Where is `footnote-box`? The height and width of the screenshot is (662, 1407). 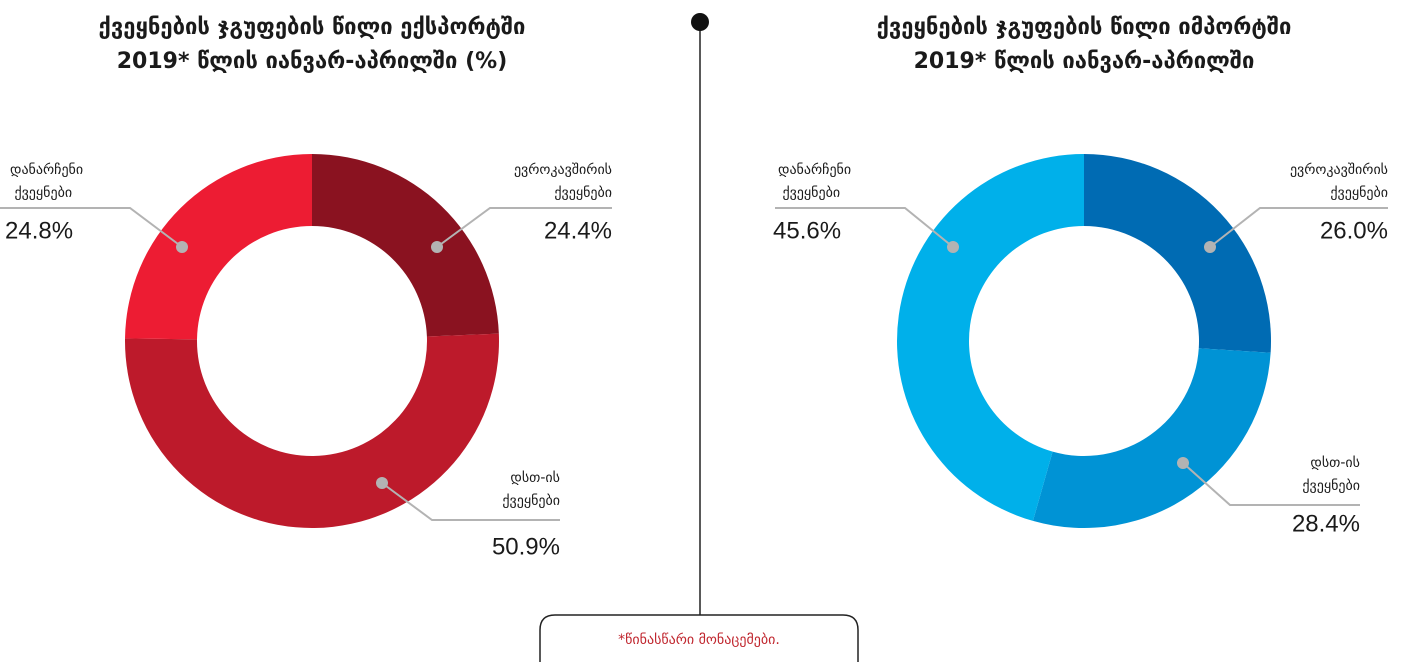 footnote-box is located at coordinates (699, 638).